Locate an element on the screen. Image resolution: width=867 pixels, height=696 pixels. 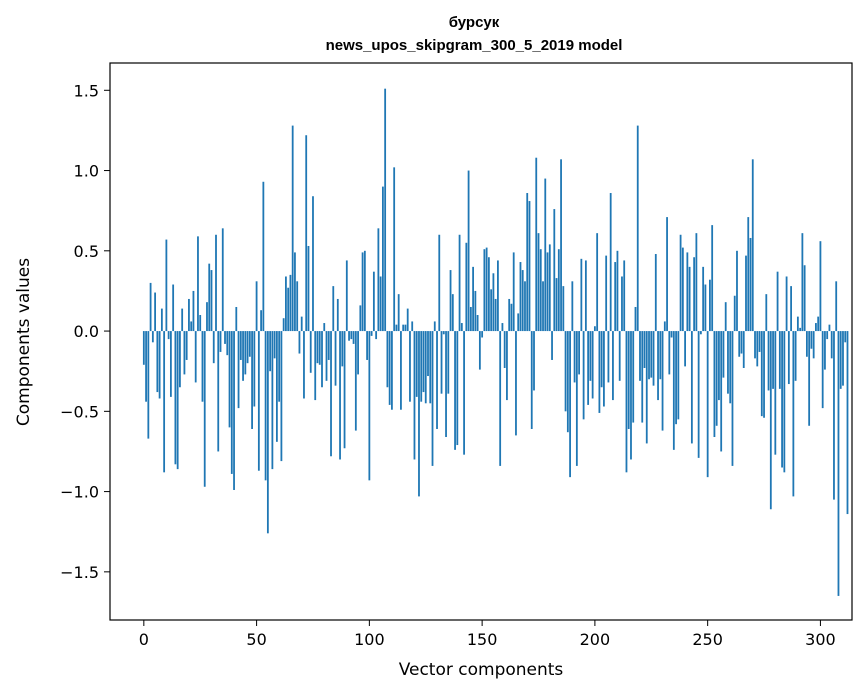
y-axis-label: Components values is located at coordinates (24, 342).